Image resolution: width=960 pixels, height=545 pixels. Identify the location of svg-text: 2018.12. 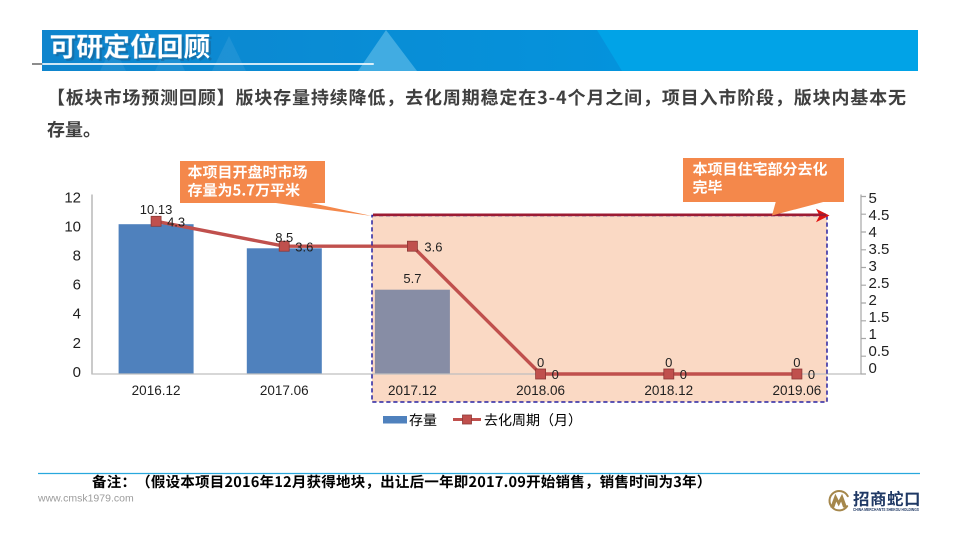
(668, 390).